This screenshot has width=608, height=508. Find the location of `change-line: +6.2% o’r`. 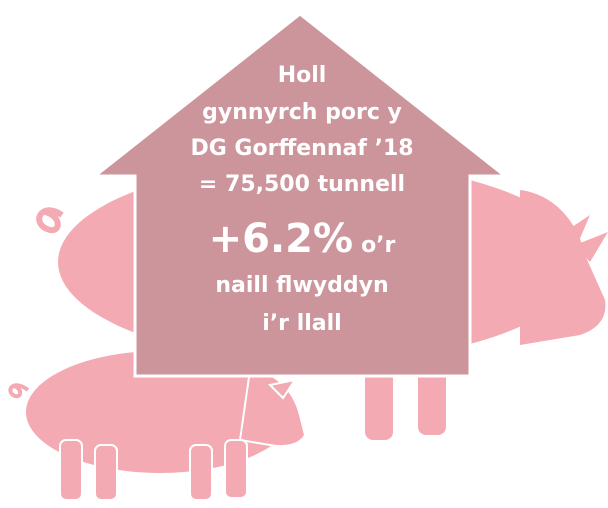

change-line: +6.2% o’r is located at coordinates (302, 239).